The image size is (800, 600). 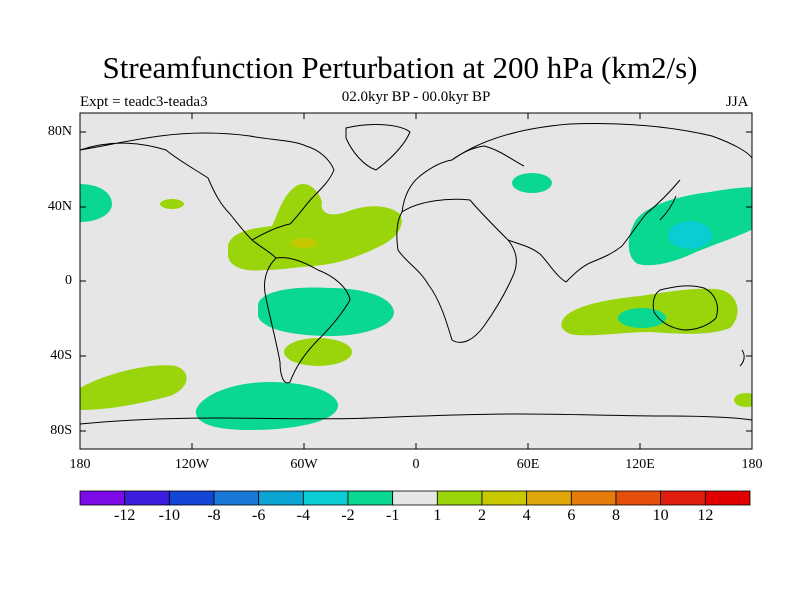 What do you see at coordinates (192, 464) in the screenshot?
I see `lon-label-120w: 120W` at bounding box center [192, 464].